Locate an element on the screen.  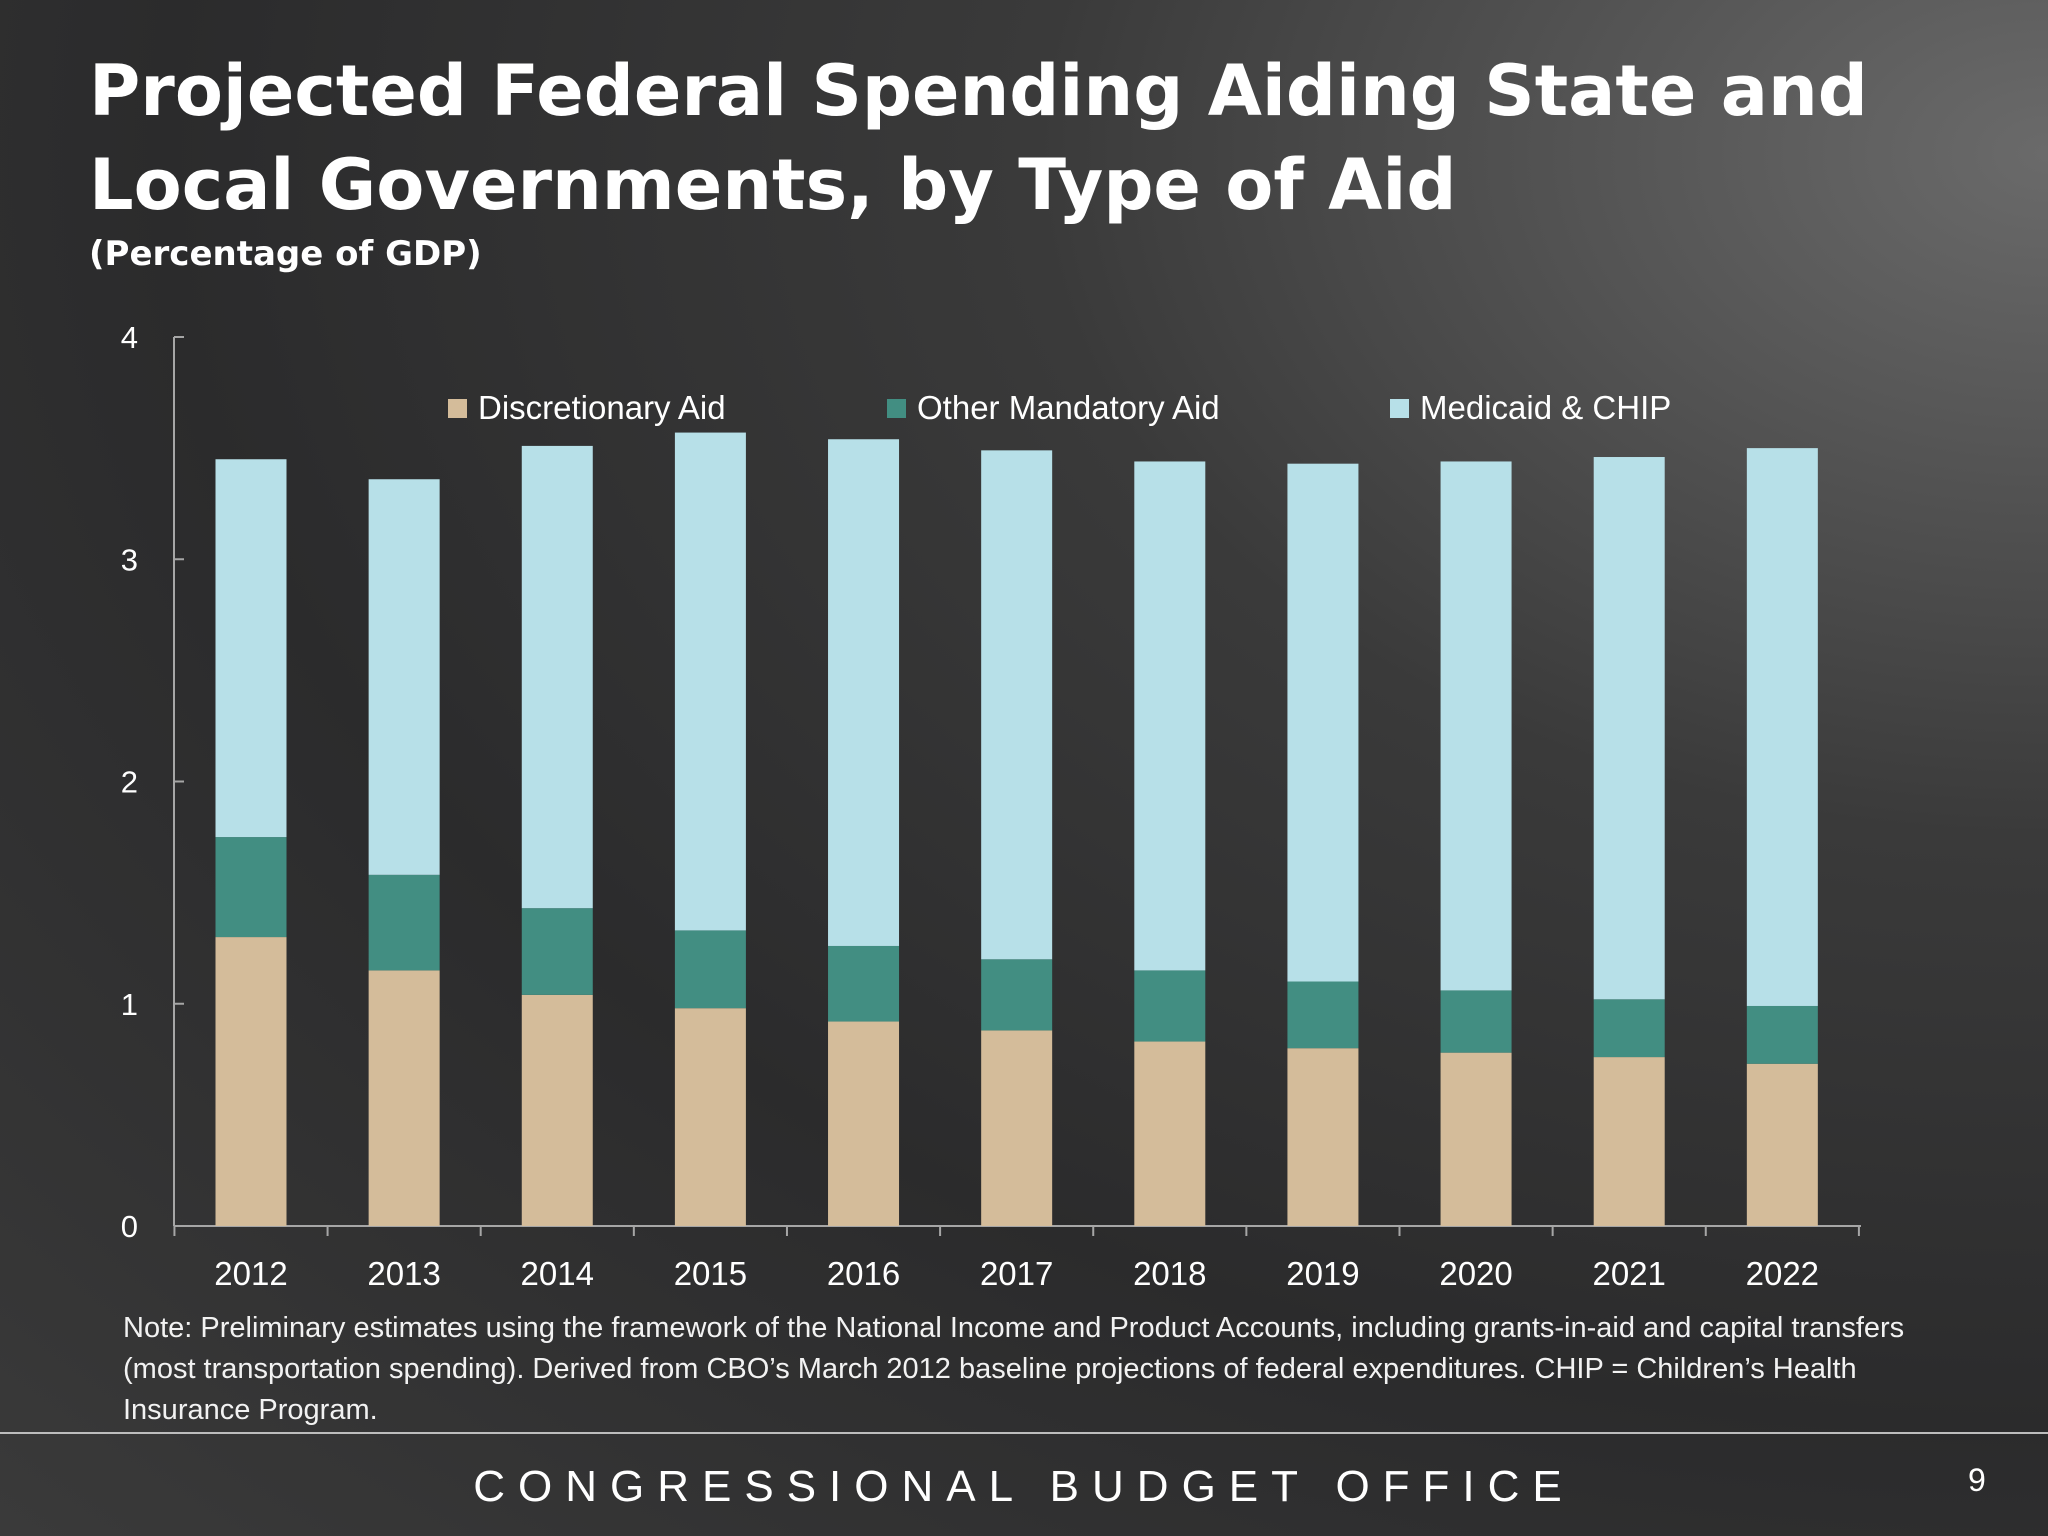
x-tick-label: 2017 is located at coordinates (1016, 1273).